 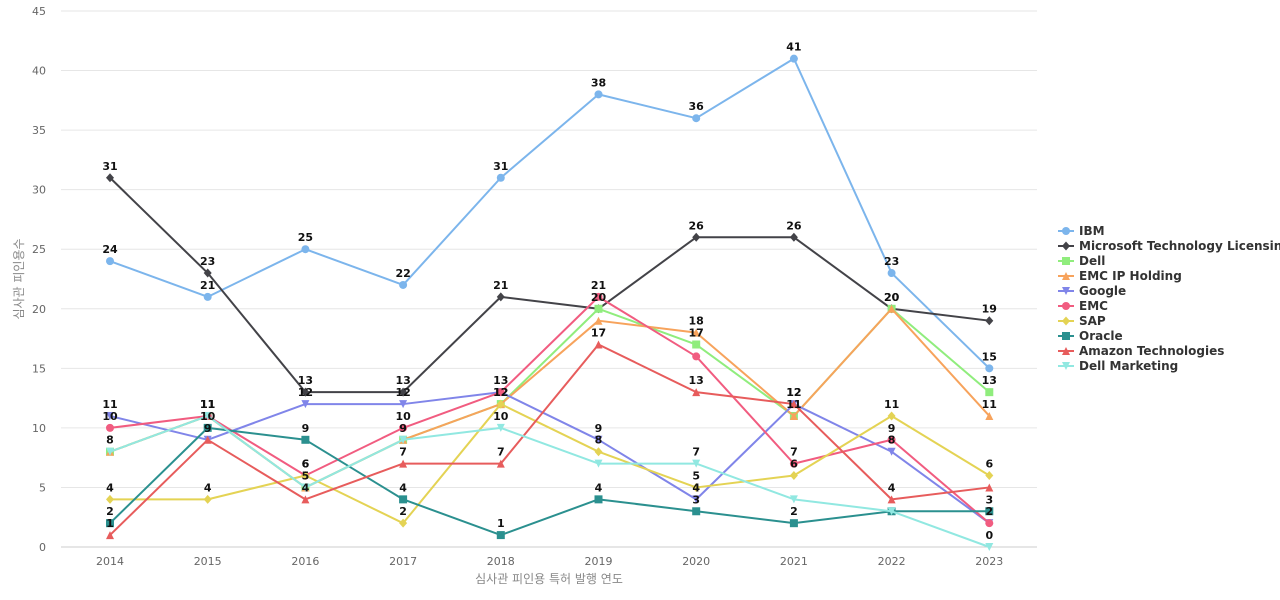 I want to click on data-label: 9, so click(x=208, y=428).